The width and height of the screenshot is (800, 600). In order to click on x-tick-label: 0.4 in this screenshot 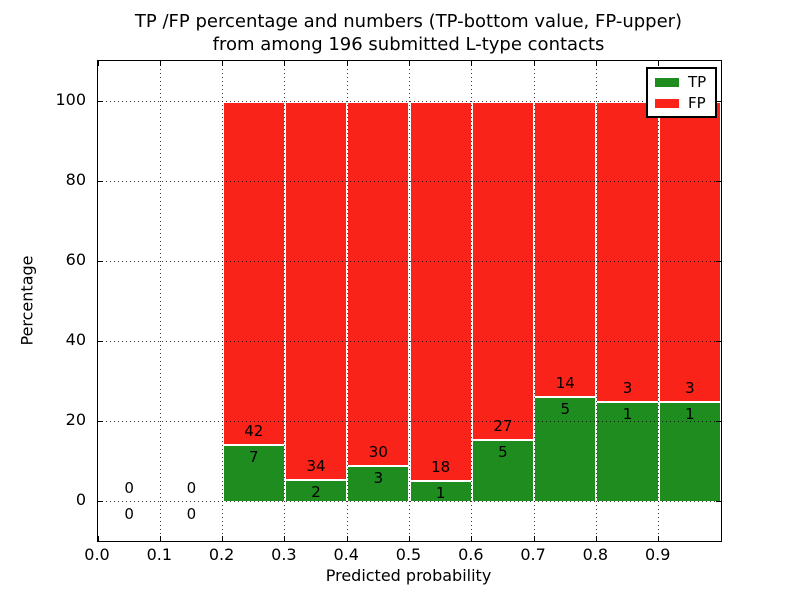, I will do `click(346, 554)`.